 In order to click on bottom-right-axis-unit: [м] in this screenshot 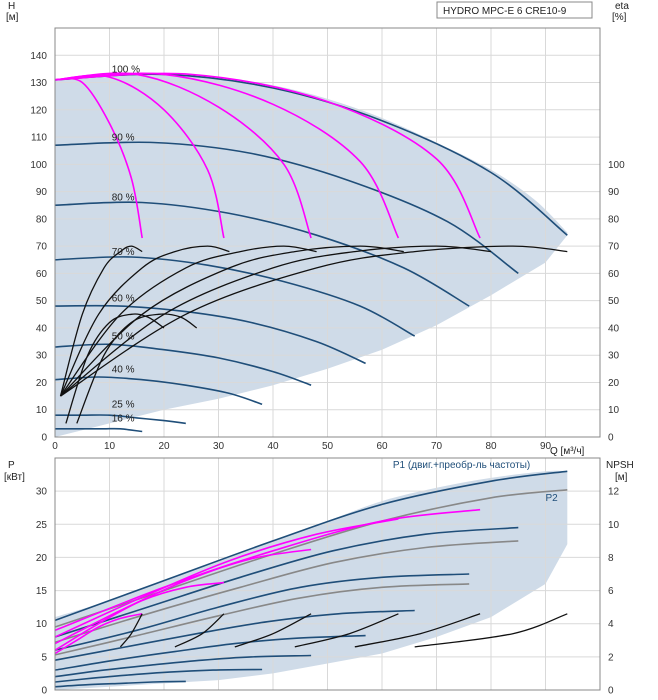, I will do `click(621, 477)`.